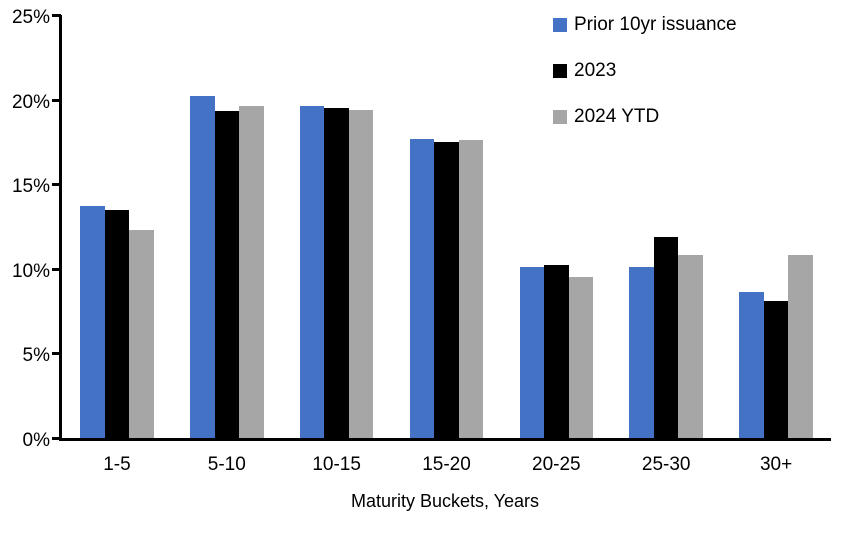  I want to click on x-tick-label: 15-20, so click(446, 464).